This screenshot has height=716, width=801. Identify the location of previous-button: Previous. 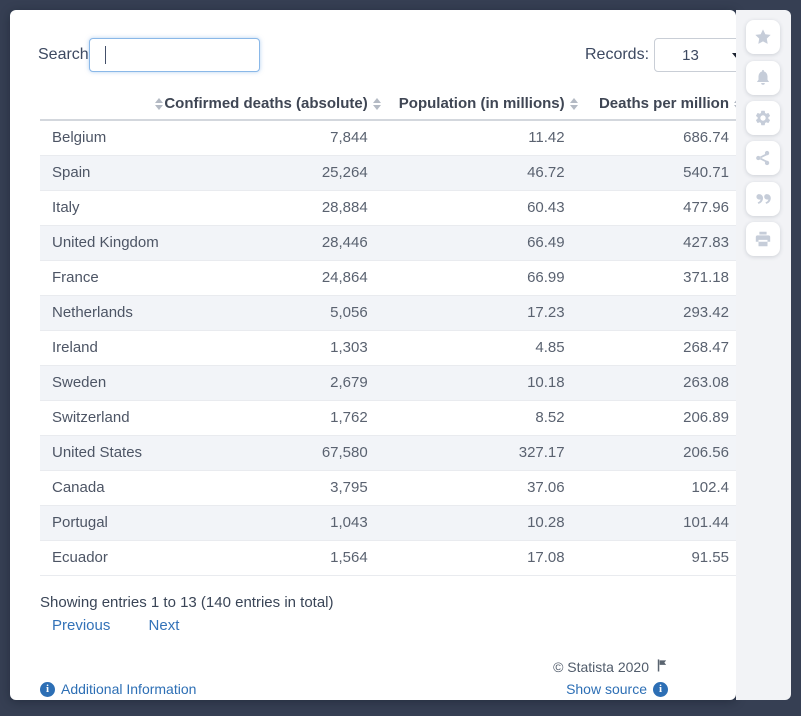
(81, 625).